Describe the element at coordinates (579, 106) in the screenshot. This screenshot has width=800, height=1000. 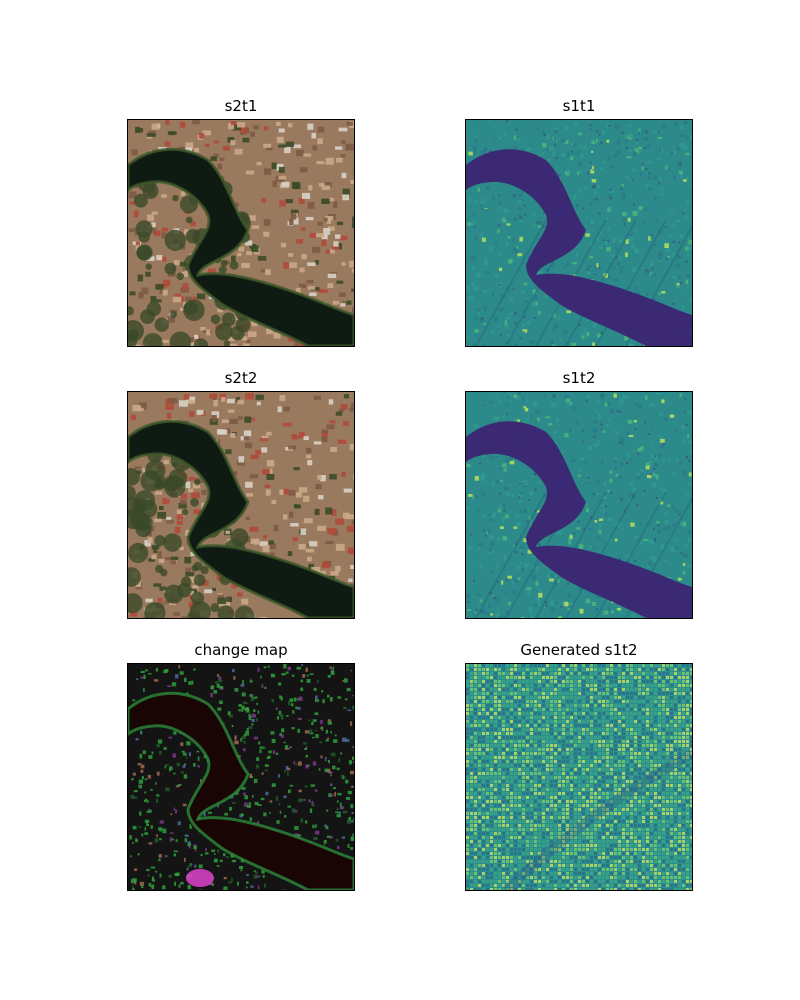
I see `panel-title-s1t1: s1t1` at that location.